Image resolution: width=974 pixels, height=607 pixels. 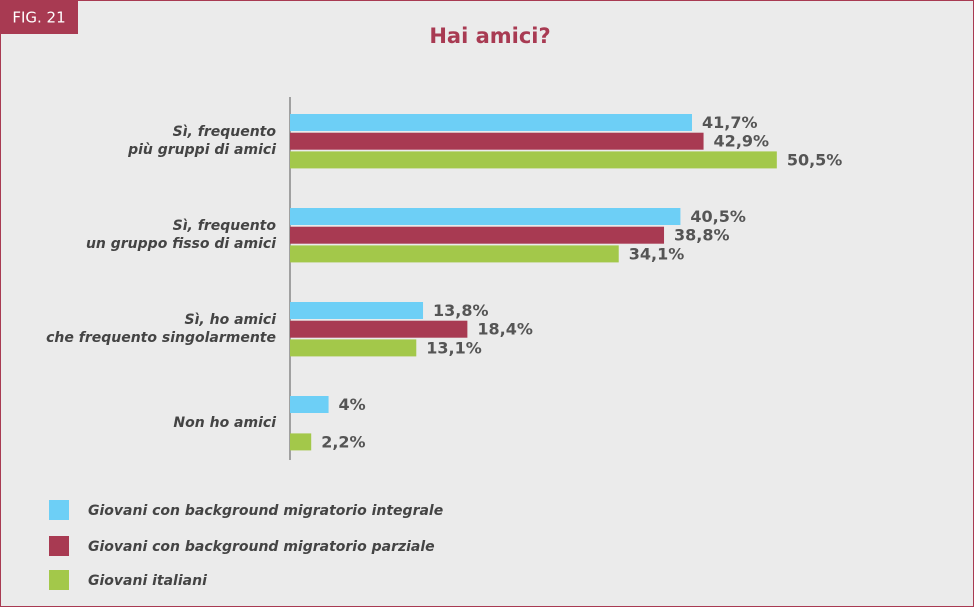 I want to click on value-label: 34,1%, so click(x=657, y=253).